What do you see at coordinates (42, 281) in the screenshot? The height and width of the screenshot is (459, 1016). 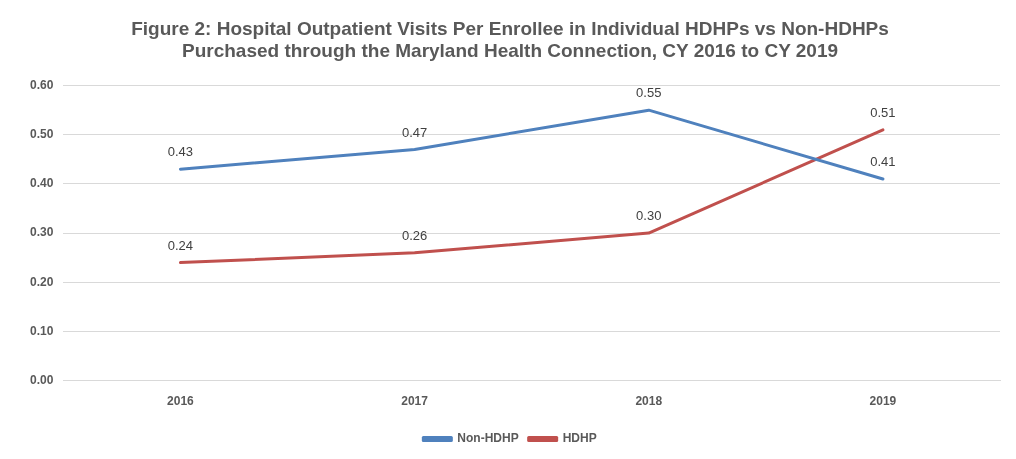 I see `y-tick-label: 0.20` at bounding box center [42, 281].